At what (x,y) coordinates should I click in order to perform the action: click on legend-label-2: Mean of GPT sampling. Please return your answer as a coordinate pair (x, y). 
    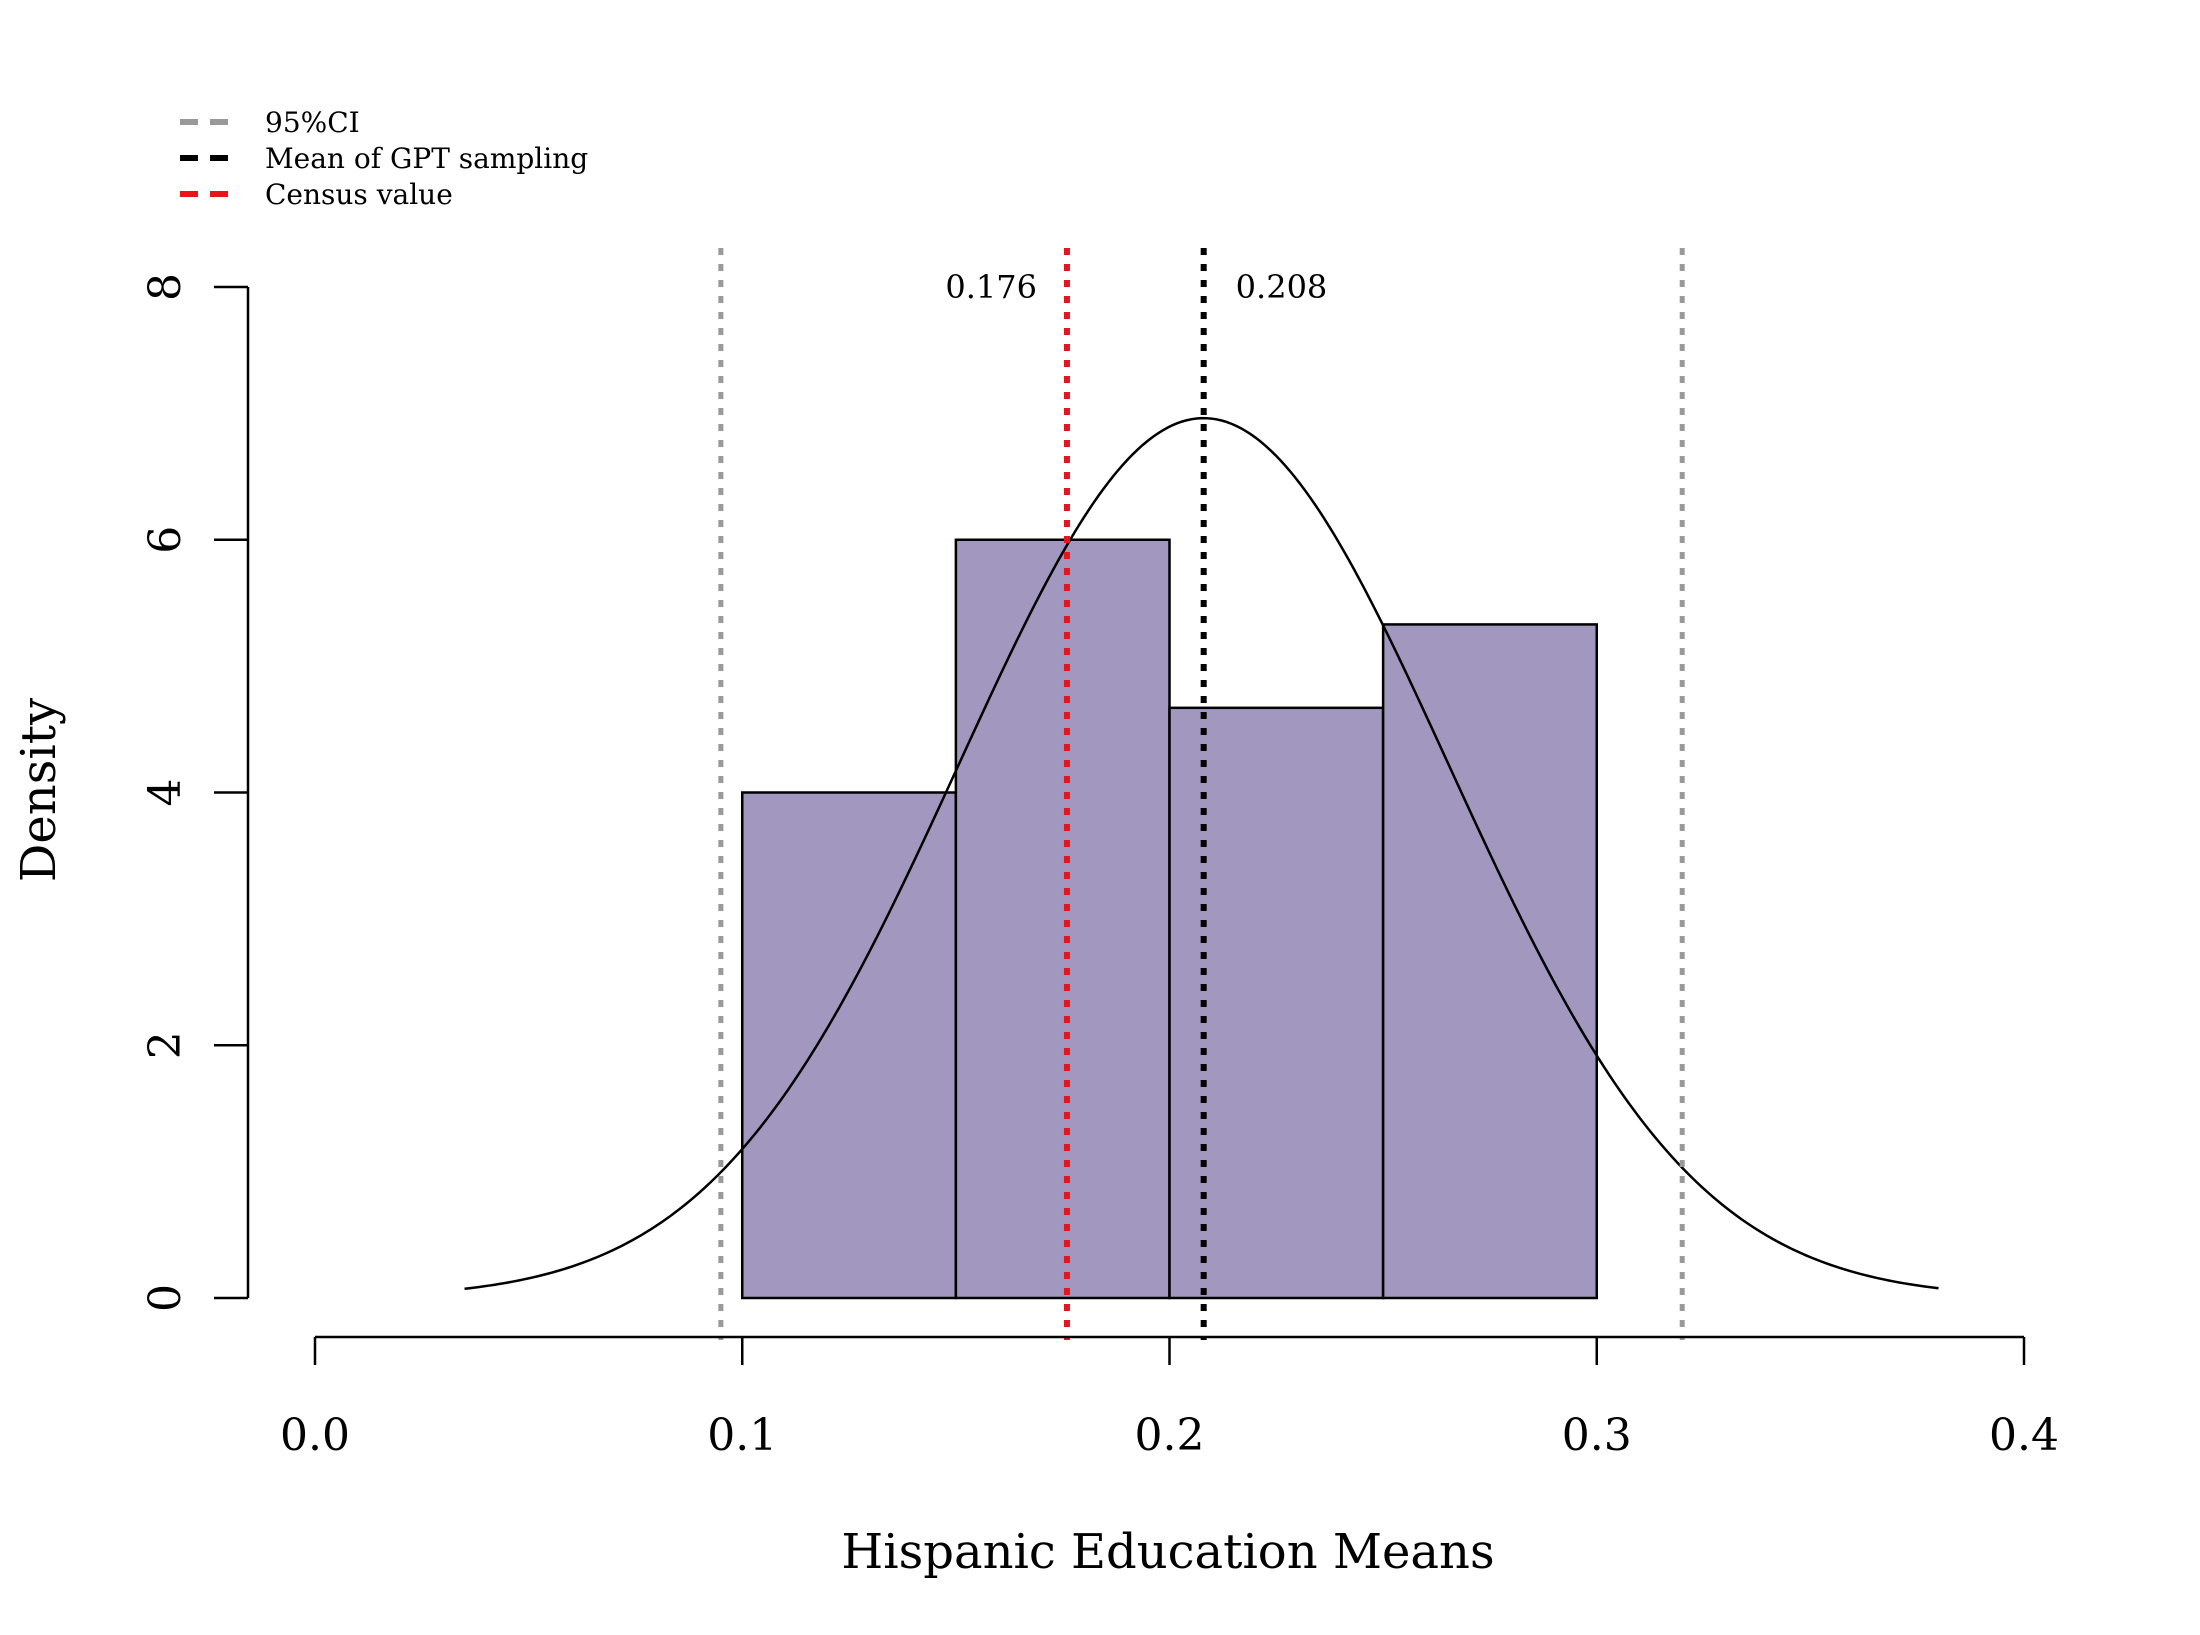
    Looking at the image, I should click on (426, 158).